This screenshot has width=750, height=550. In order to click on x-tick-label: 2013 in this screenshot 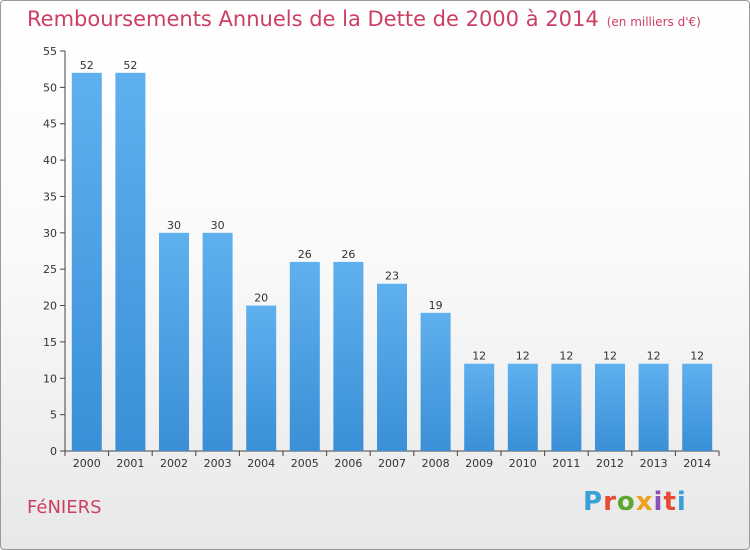, I will do `click(654, 463)`.